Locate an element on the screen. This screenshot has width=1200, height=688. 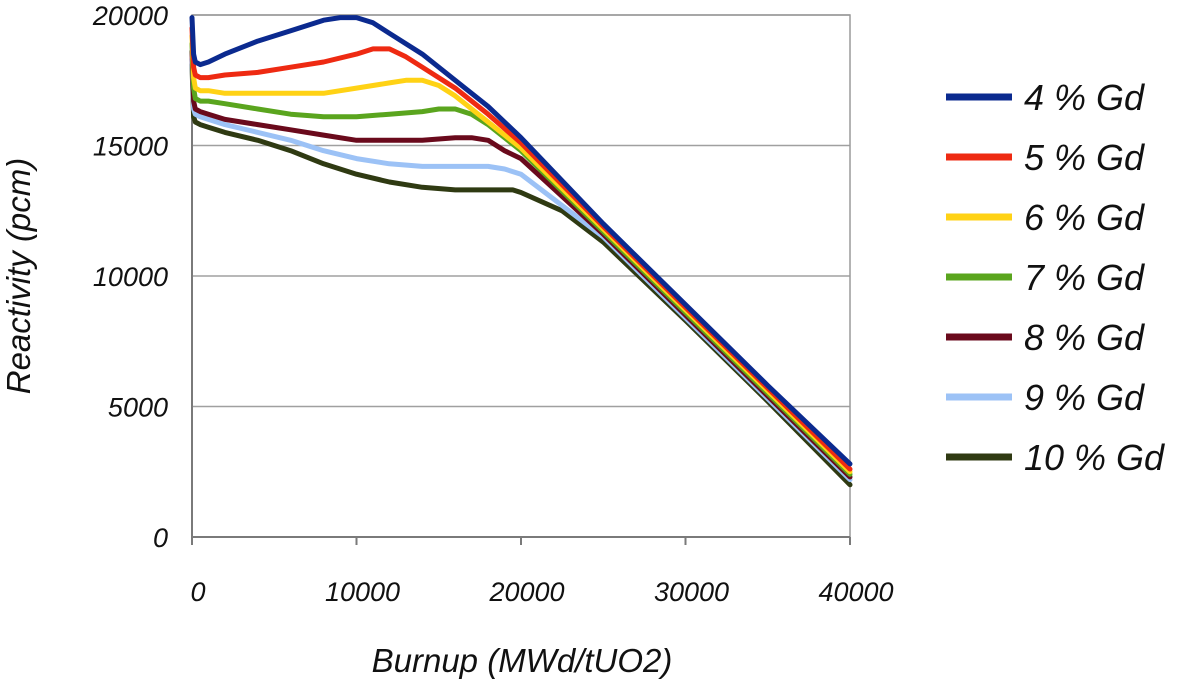
x-tick-label: 20000 is located at coordinates (526, 592).